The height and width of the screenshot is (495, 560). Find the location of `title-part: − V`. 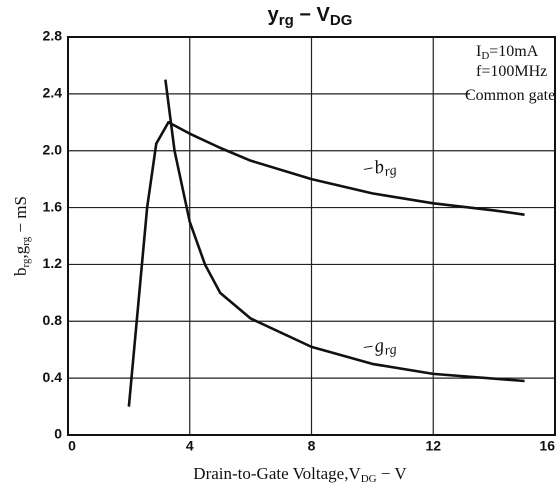

title-part: − V is located at coordinates (312, 15).